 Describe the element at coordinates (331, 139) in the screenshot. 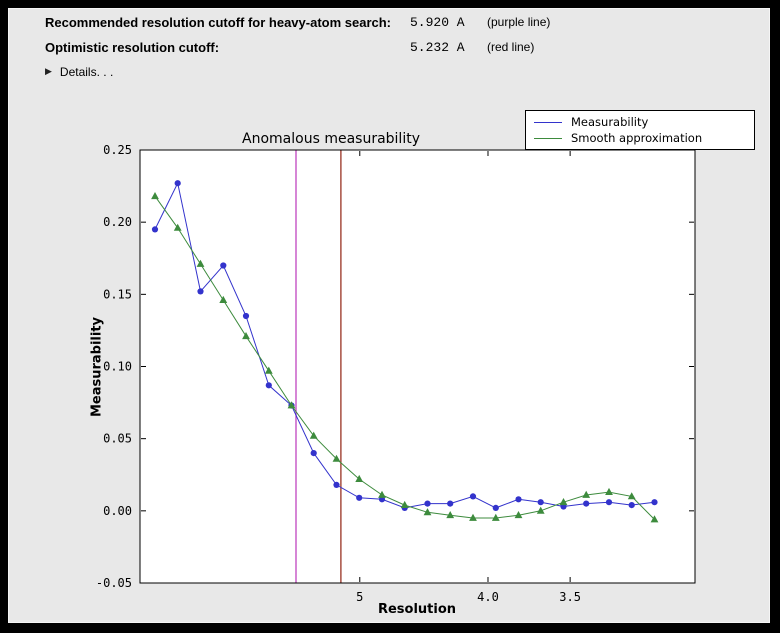

I see `chart-title: Anomalous measurability` at that location.